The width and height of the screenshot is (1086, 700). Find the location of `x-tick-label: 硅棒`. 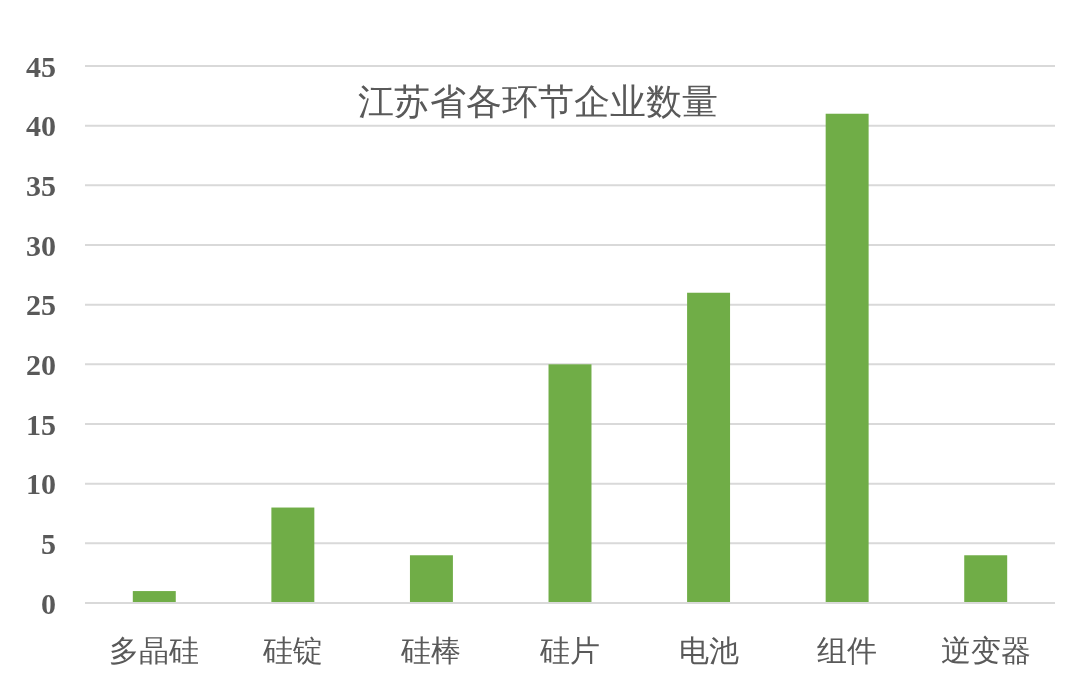

x-tick-label: 硅棒 is located at coordinates (431, 650).